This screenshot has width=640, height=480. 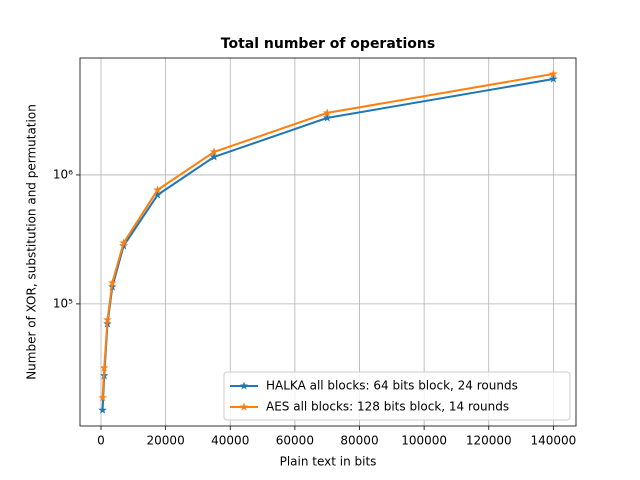 What do you see at coordinates (295, 441) in the screenshot?
I see `x-tick-label: 60000` at bounding box center [295, 441].